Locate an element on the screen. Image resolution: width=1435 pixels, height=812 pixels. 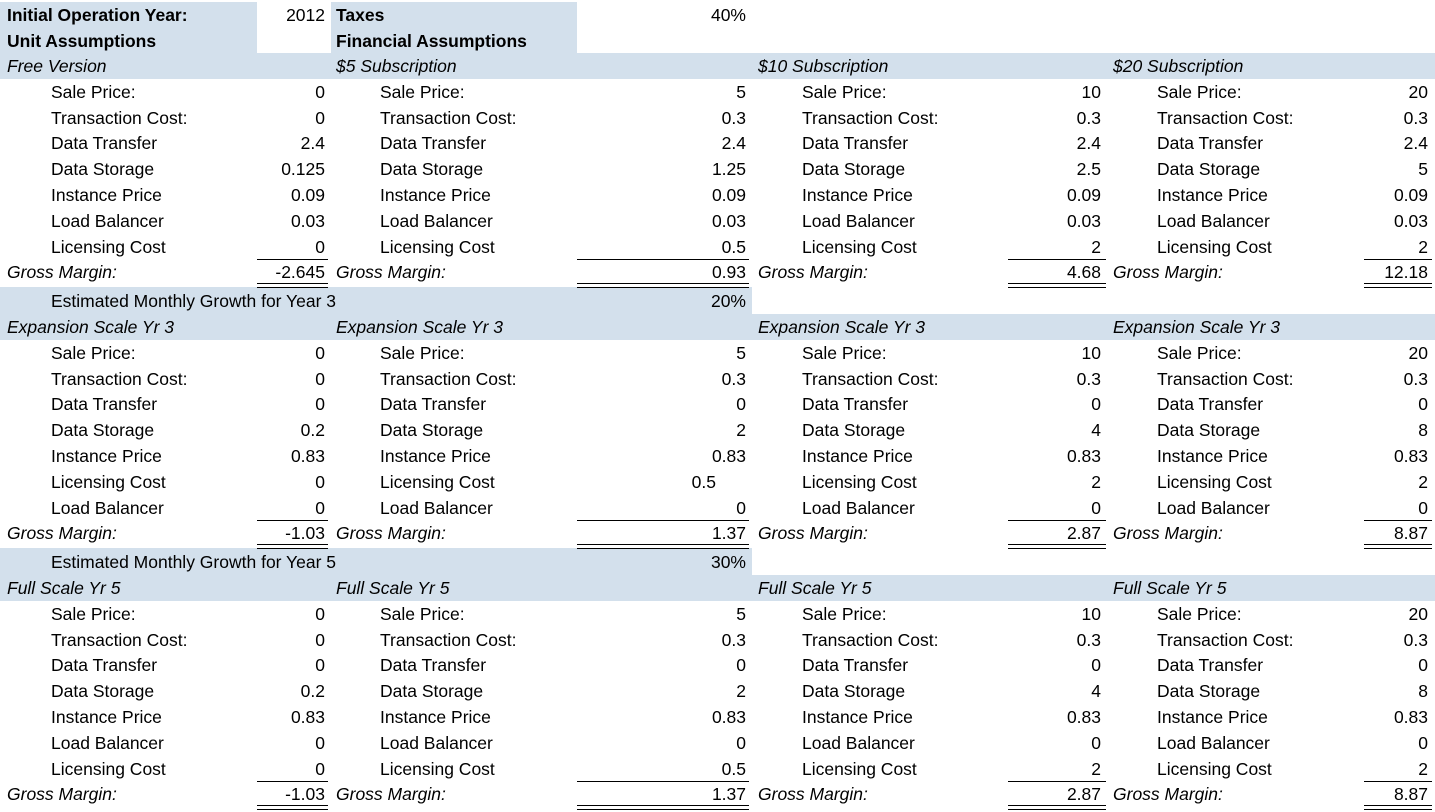
growth-year3-value: 20% is located at coordinates (728, 301).